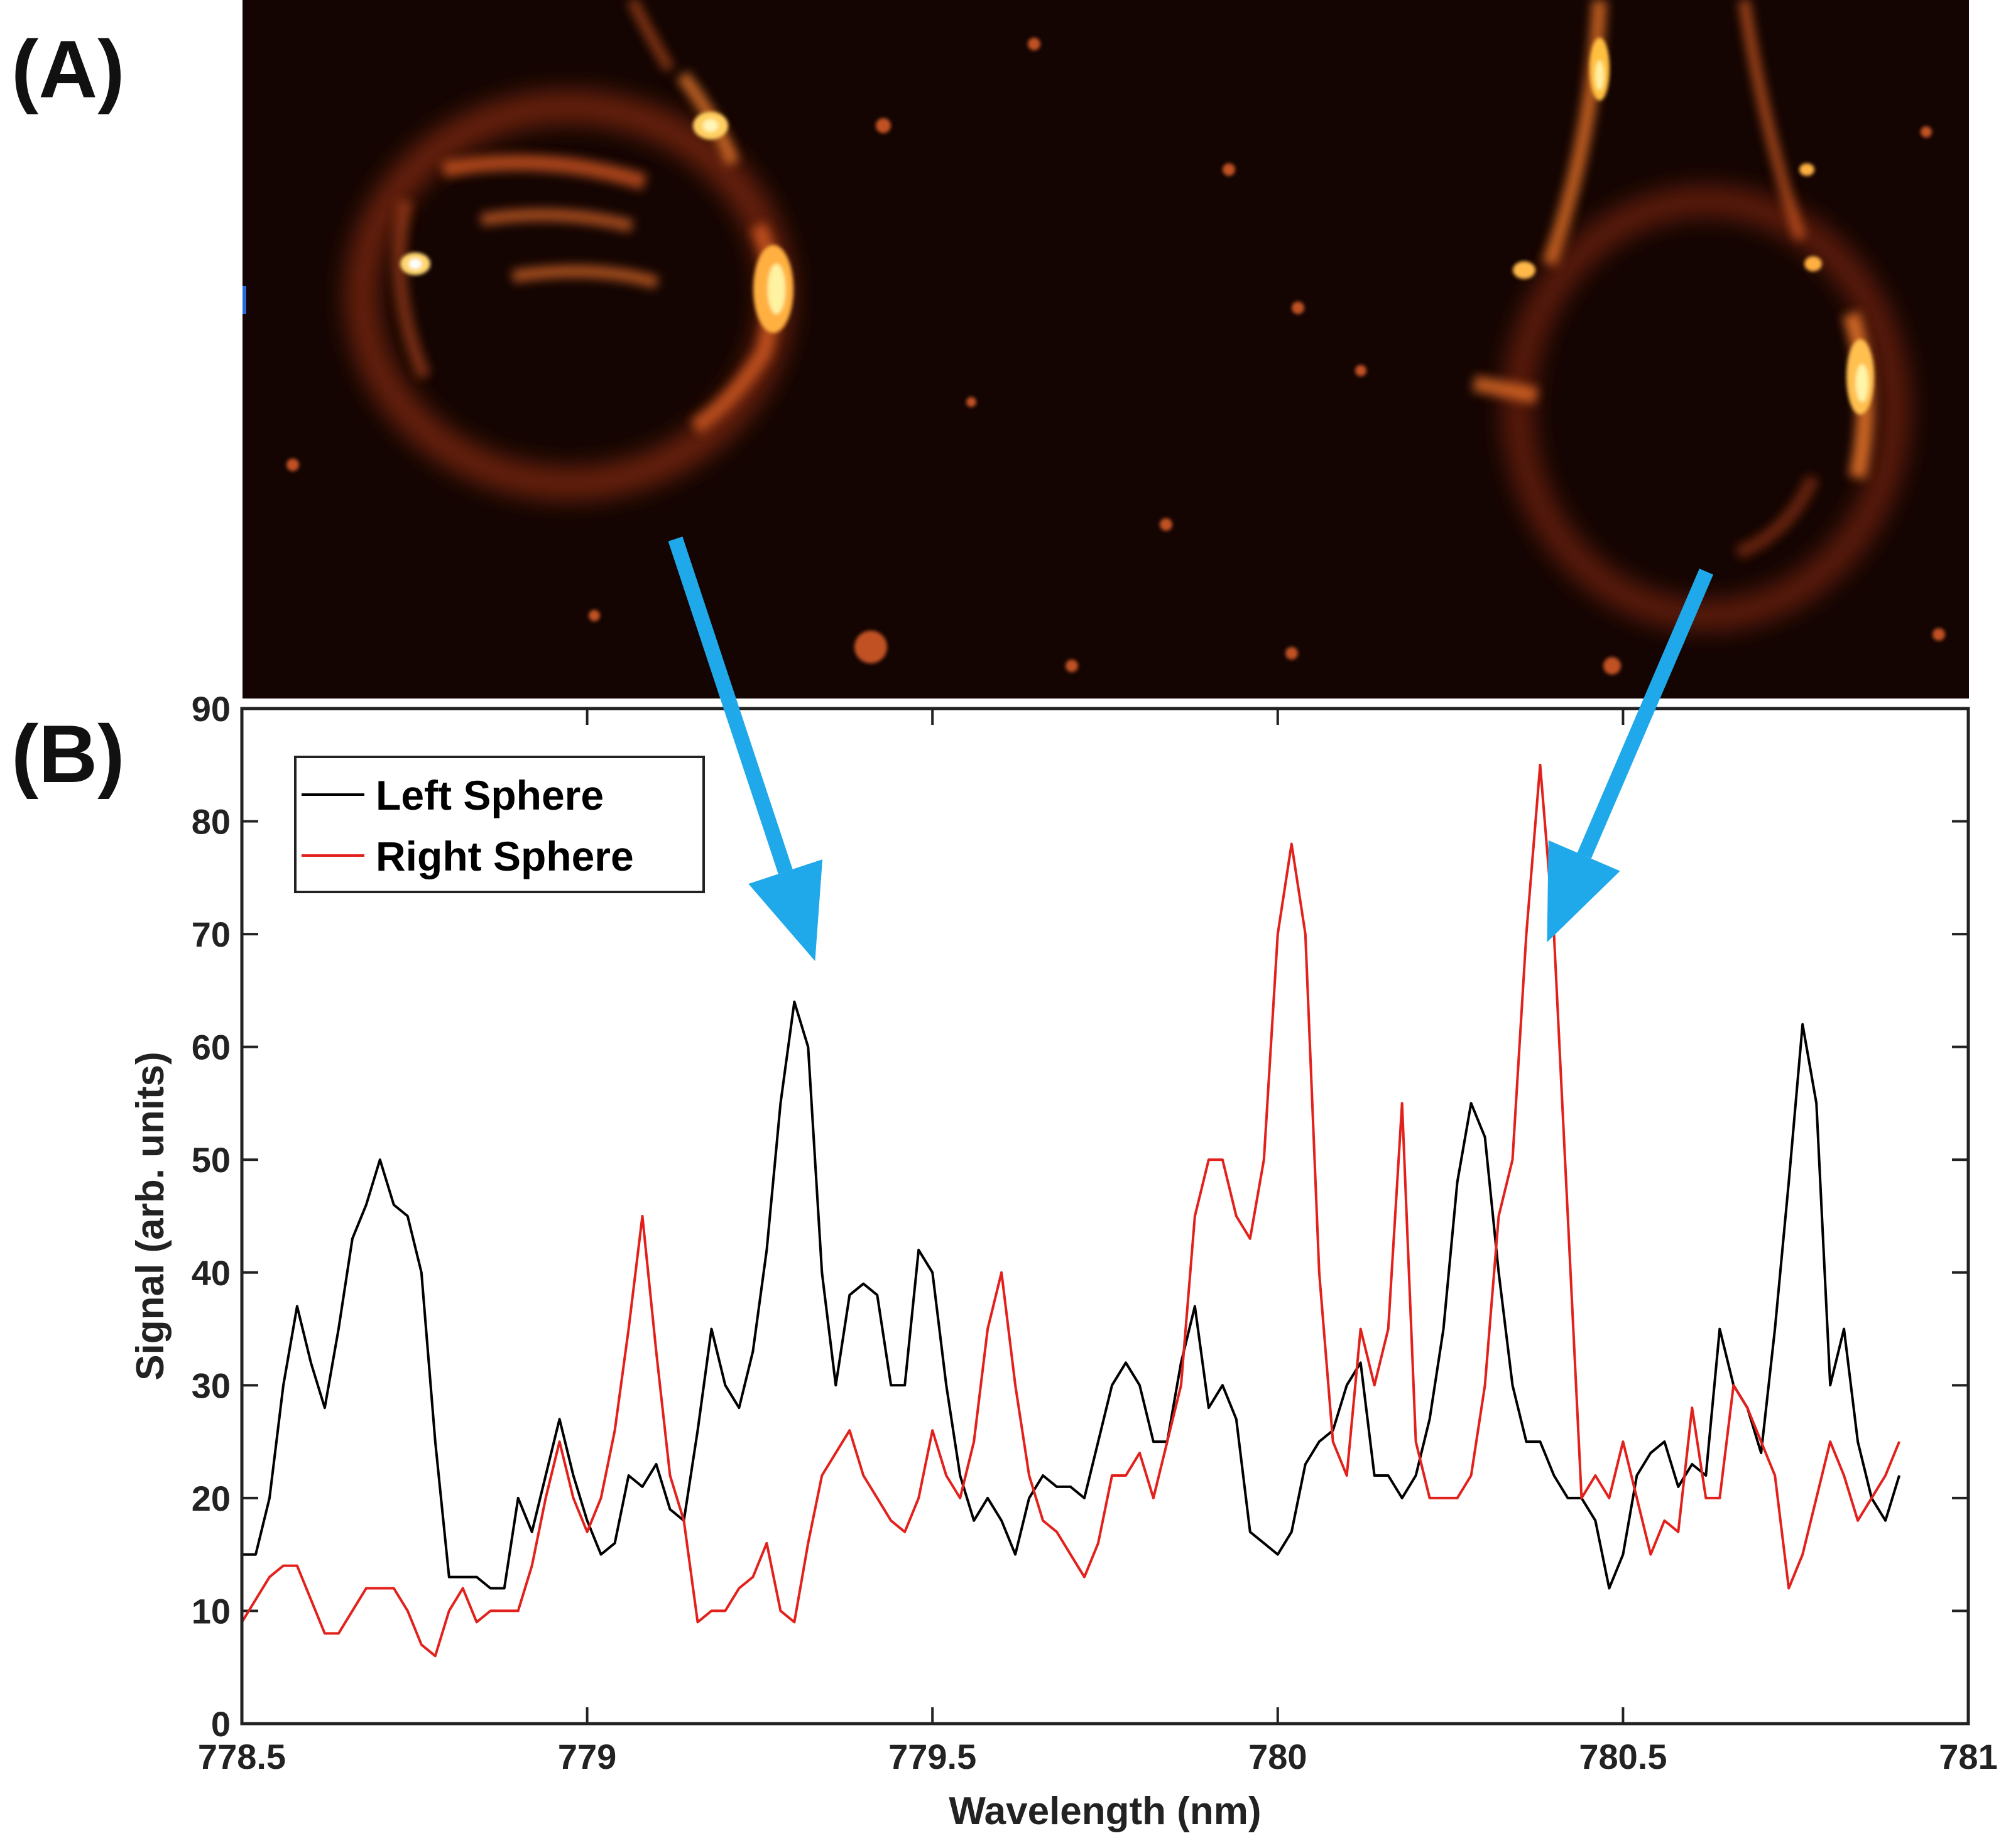 This screenshot has height=1848, width=2006. I want to click on y-tick-label: 50, so click(211, 1160).